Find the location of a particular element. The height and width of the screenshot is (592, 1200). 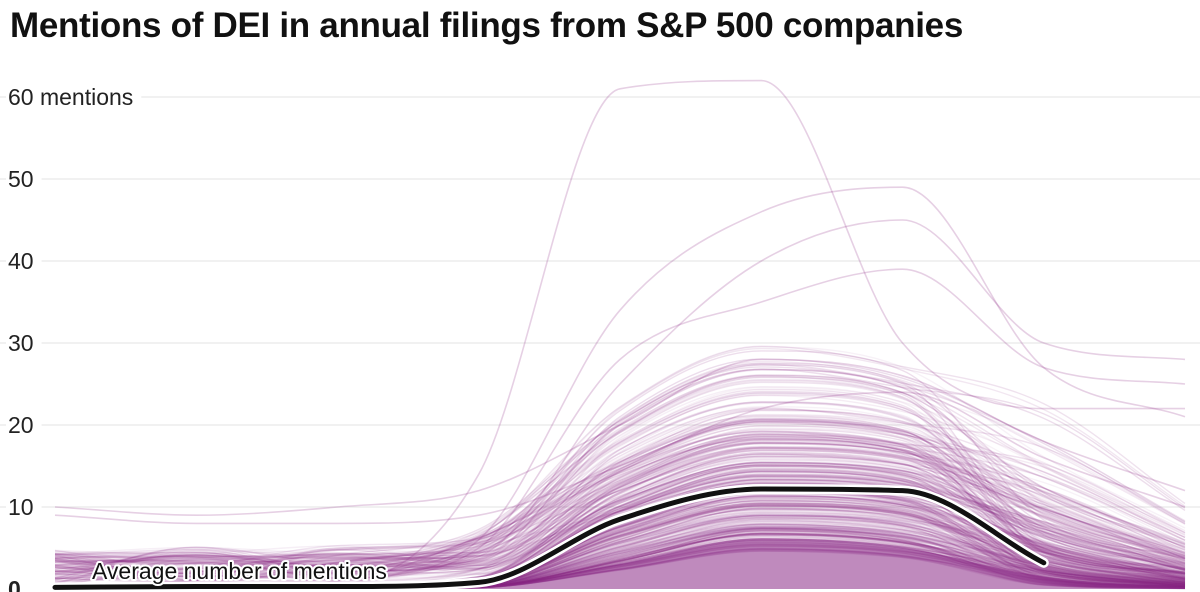

company-lines-dense-base is located at coordinates (620, 564).